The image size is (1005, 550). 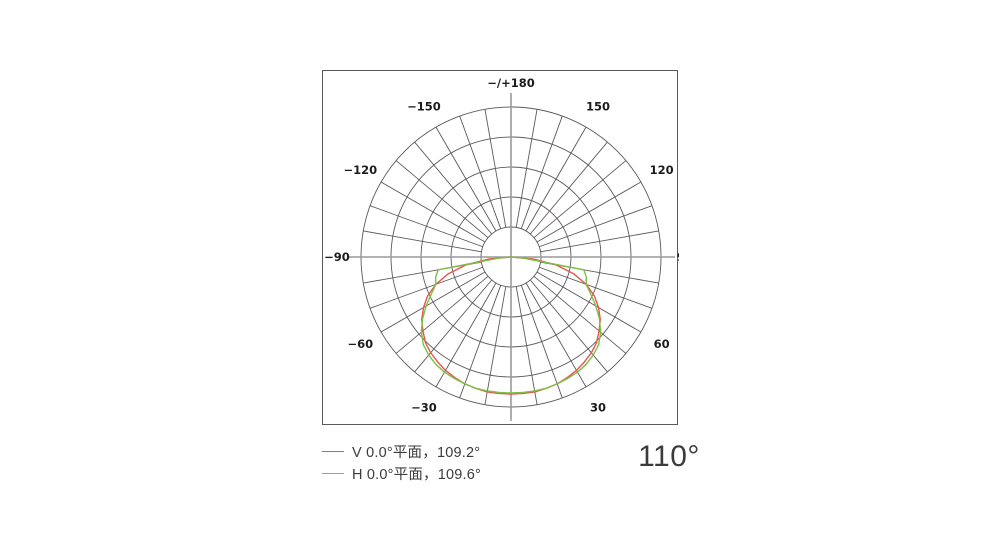 I want to click on legend-item-h: H 0.0°平面，109.6°, so click(x=472, y=473).